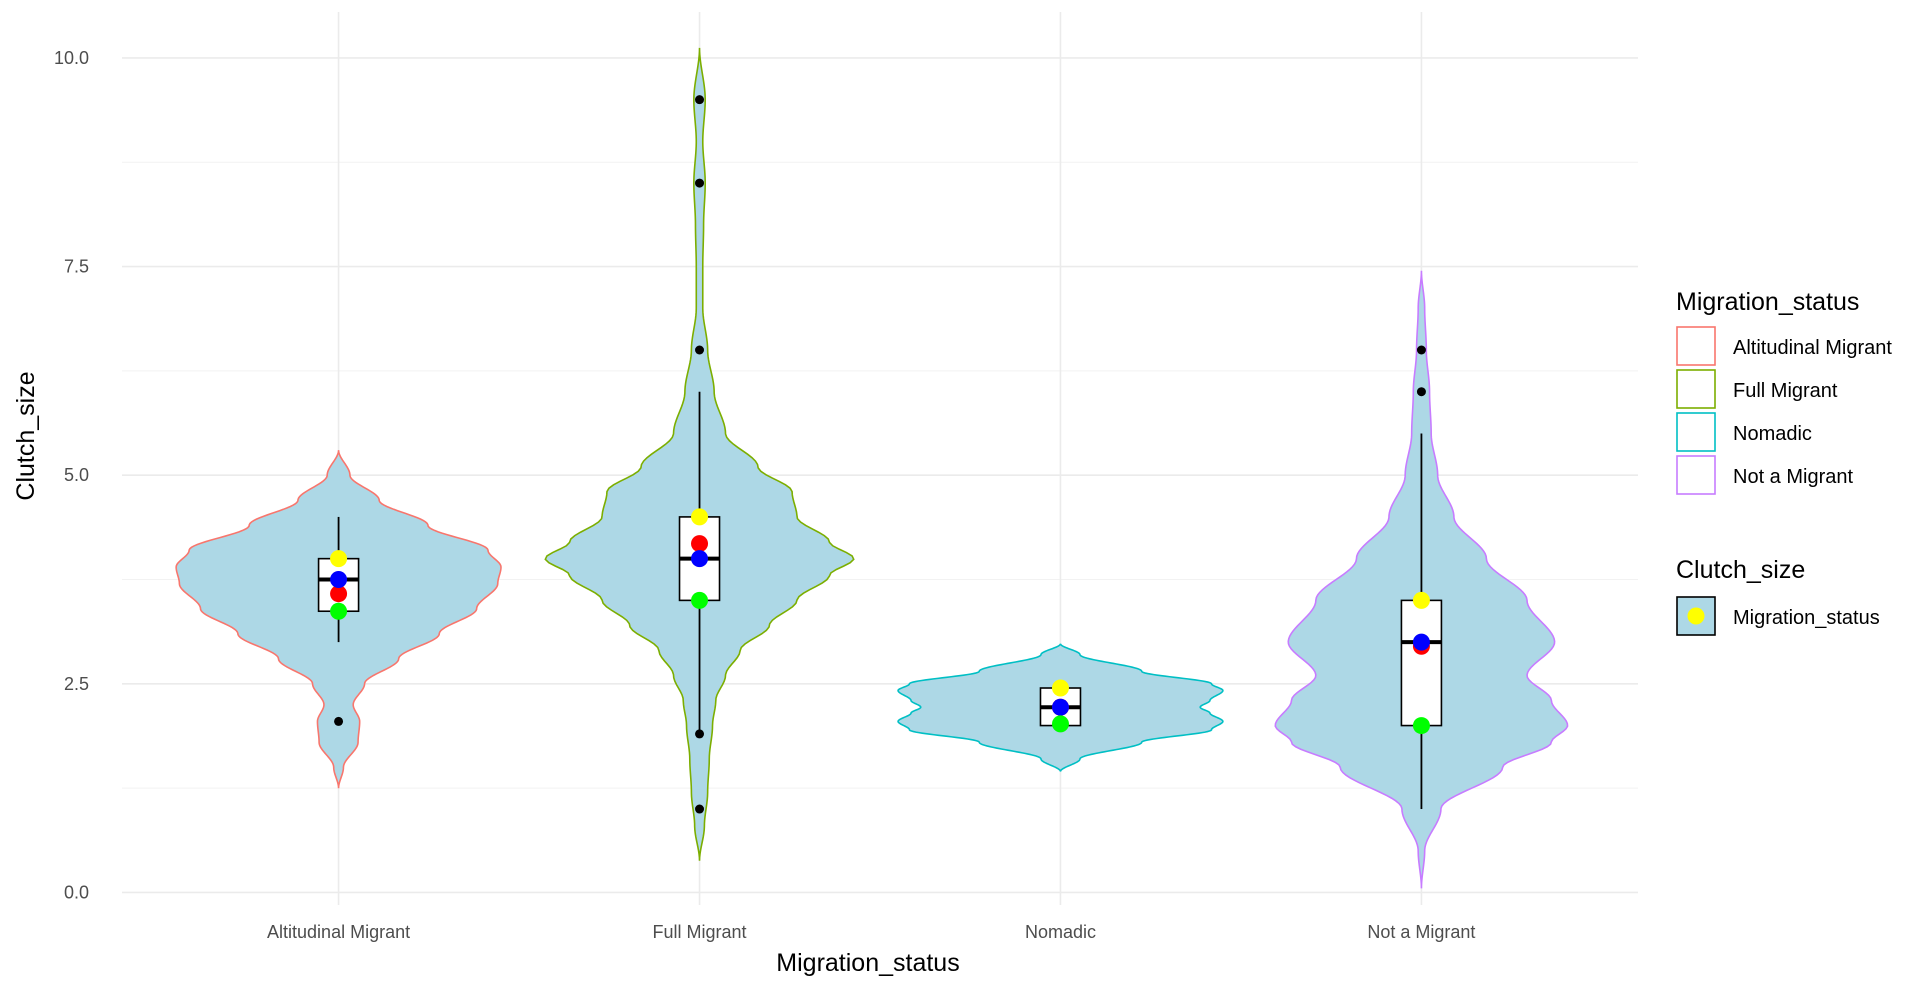 This screenshot has width=1920, height=986. I want to click on y-axis-ticks: 0.0 2.5 5.0 7.5 10.0, so click(71, 475).